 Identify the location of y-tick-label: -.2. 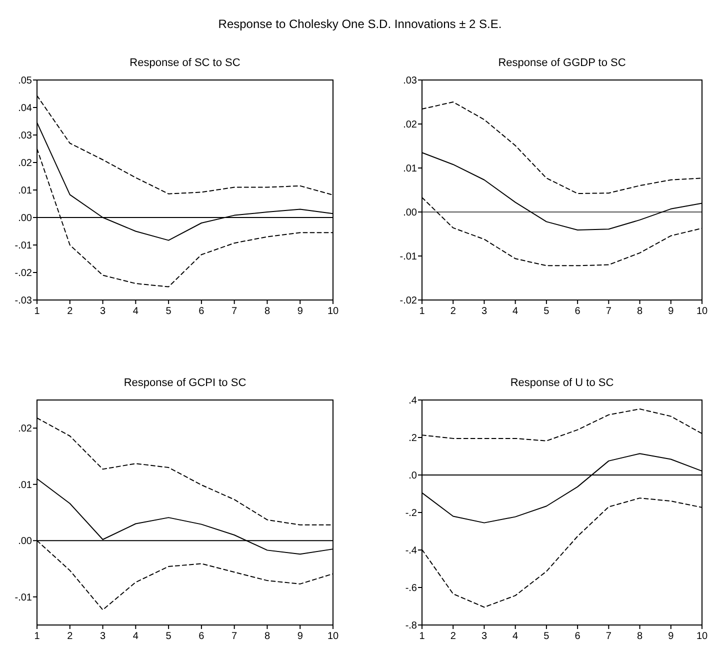
(411, 513).